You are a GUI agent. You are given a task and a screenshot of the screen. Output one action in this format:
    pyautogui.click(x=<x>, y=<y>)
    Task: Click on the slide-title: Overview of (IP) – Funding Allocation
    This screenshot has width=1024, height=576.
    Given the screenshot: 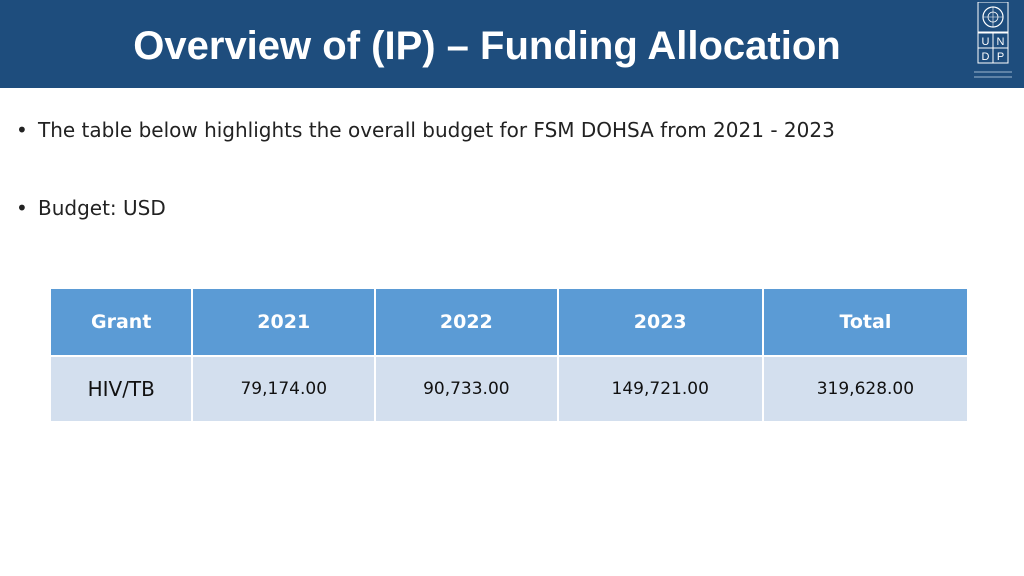 What is the action you would take?
    pyautogui.click(x=512, y=46)
    